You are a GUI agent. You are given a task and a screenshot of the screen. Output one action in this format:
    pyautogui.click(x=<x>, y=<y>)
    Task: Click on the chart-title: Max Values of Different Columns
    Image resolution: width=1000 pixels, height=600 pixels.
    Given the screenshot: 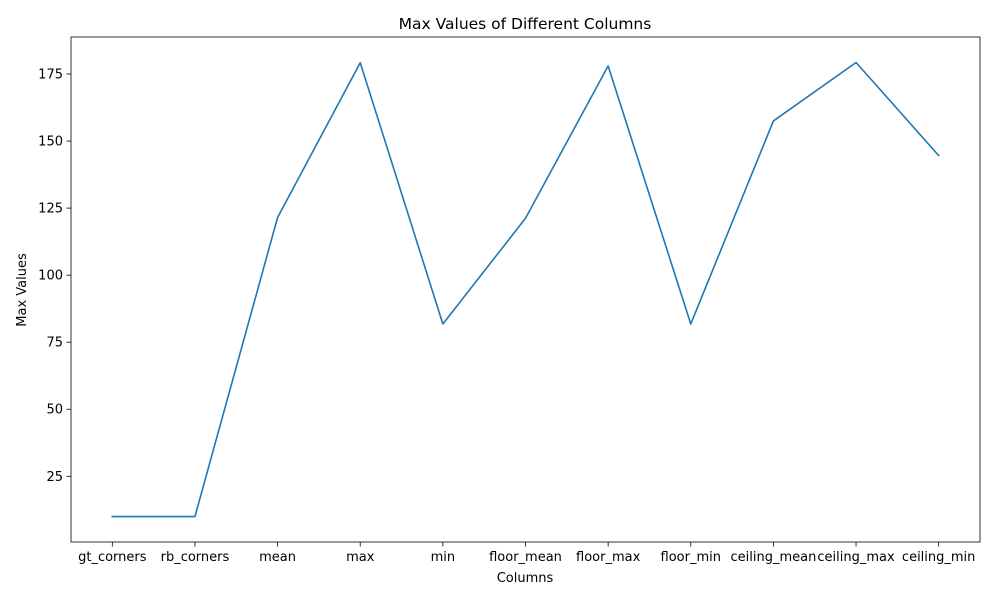 What is the action you would take?
    pyautogui.click(x=525, y=24)
    